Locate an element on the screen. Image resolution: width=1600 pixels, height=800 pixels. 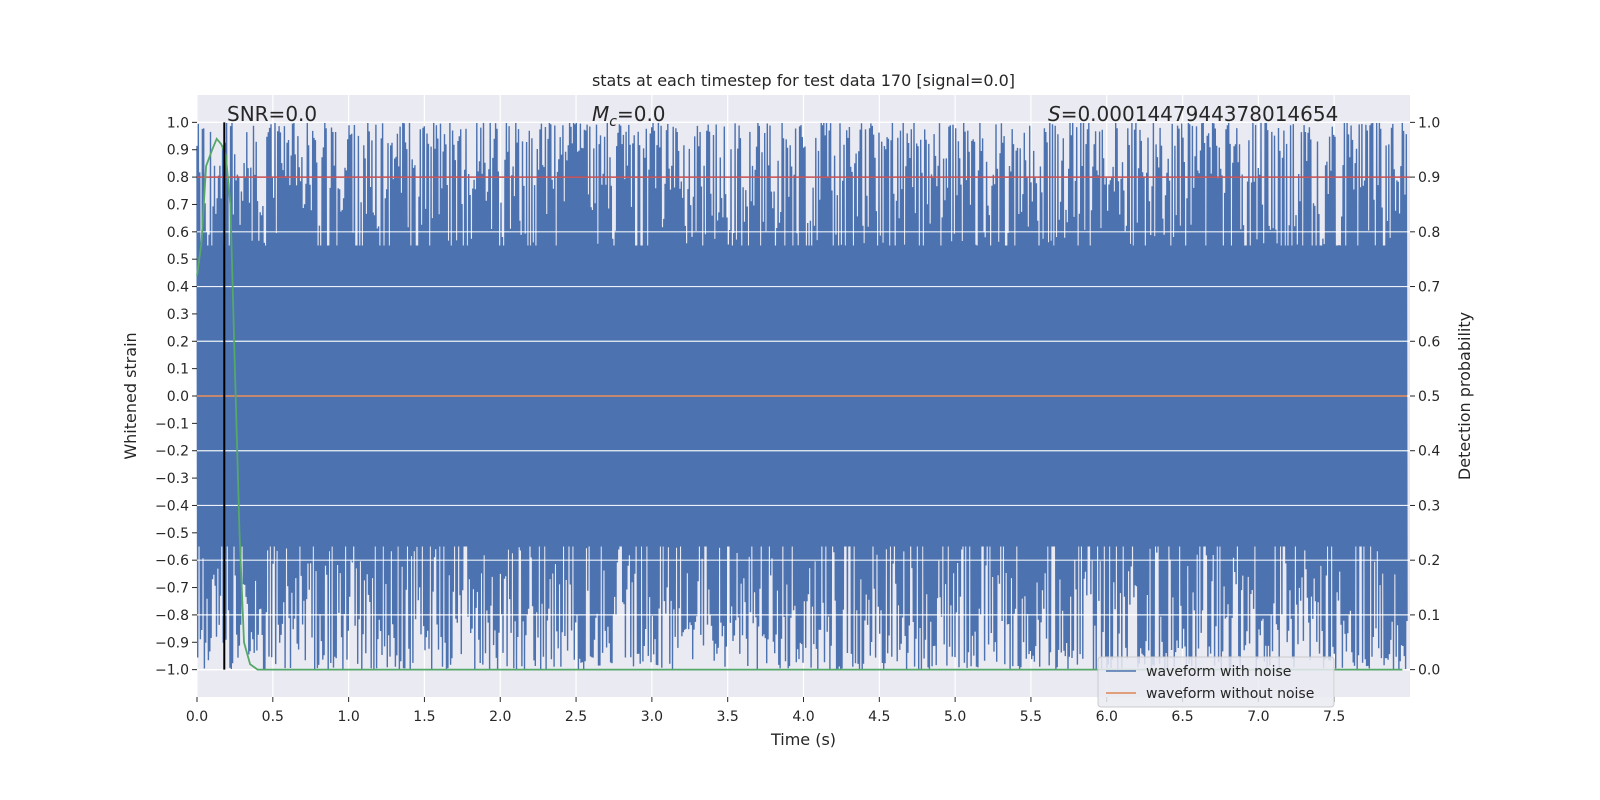
y-right-tick-label: 0.3 is located at coordinates (1429, 506).